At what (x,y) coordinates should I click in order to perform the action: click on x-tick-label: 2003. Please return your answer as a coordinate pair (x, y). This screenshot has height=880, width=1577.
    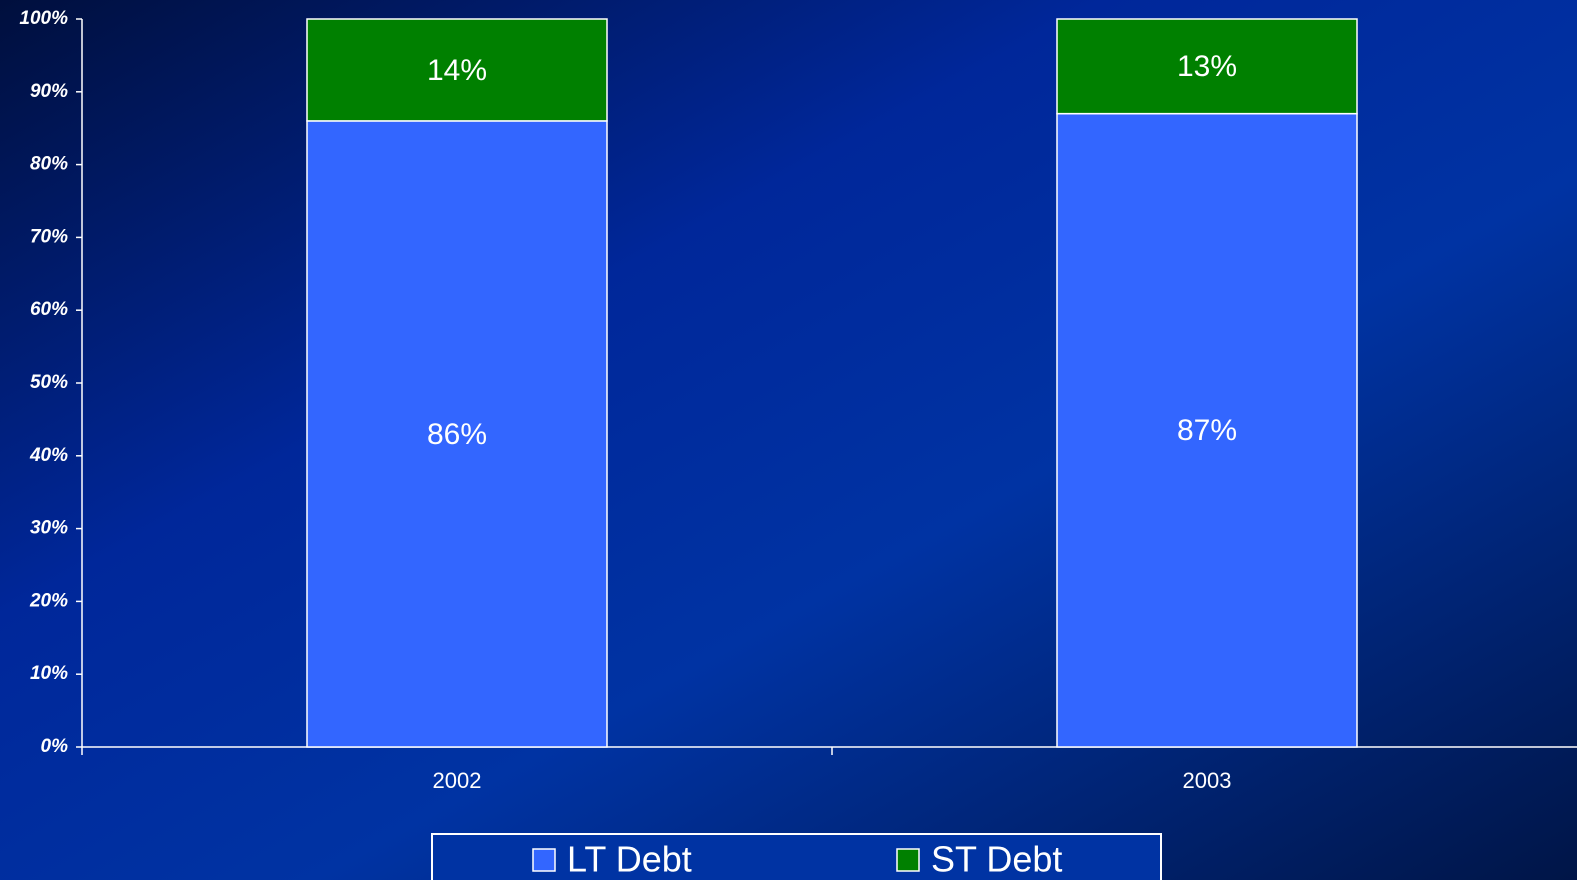
    Looking at the image, I should click on (1207, 780).